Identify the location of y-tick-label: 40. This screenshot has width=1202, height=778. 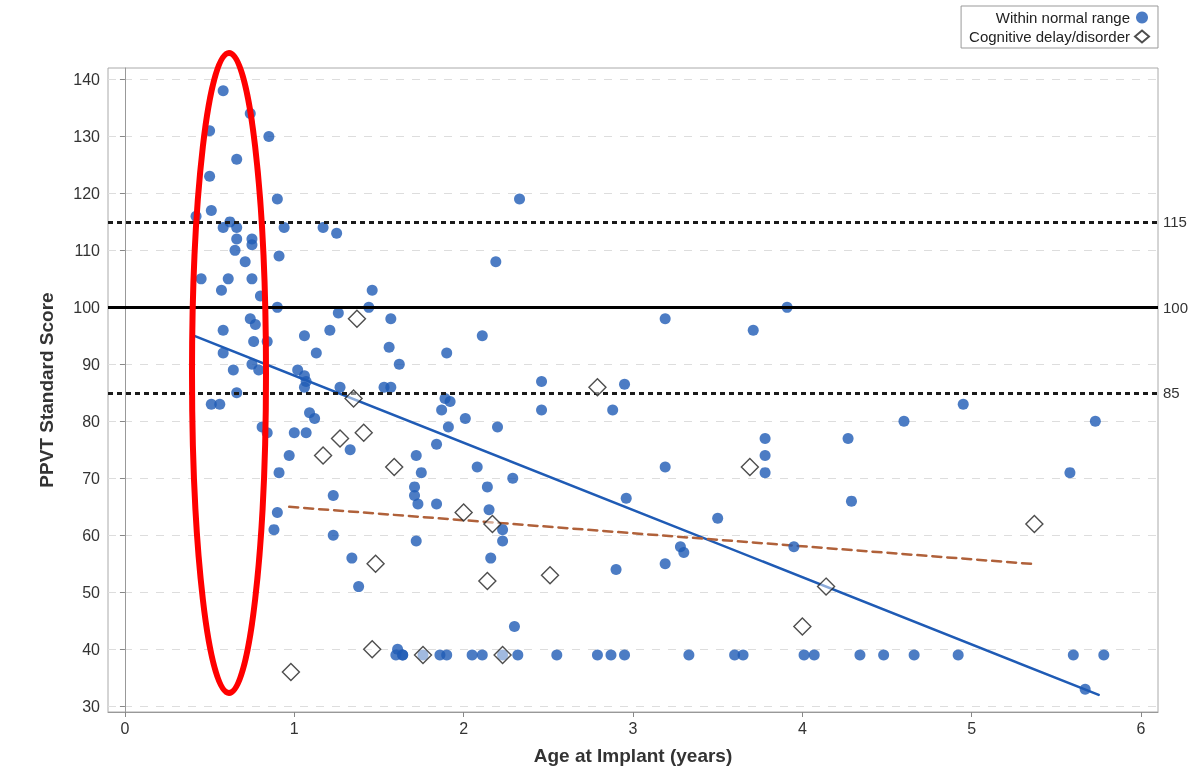
(91, 649).